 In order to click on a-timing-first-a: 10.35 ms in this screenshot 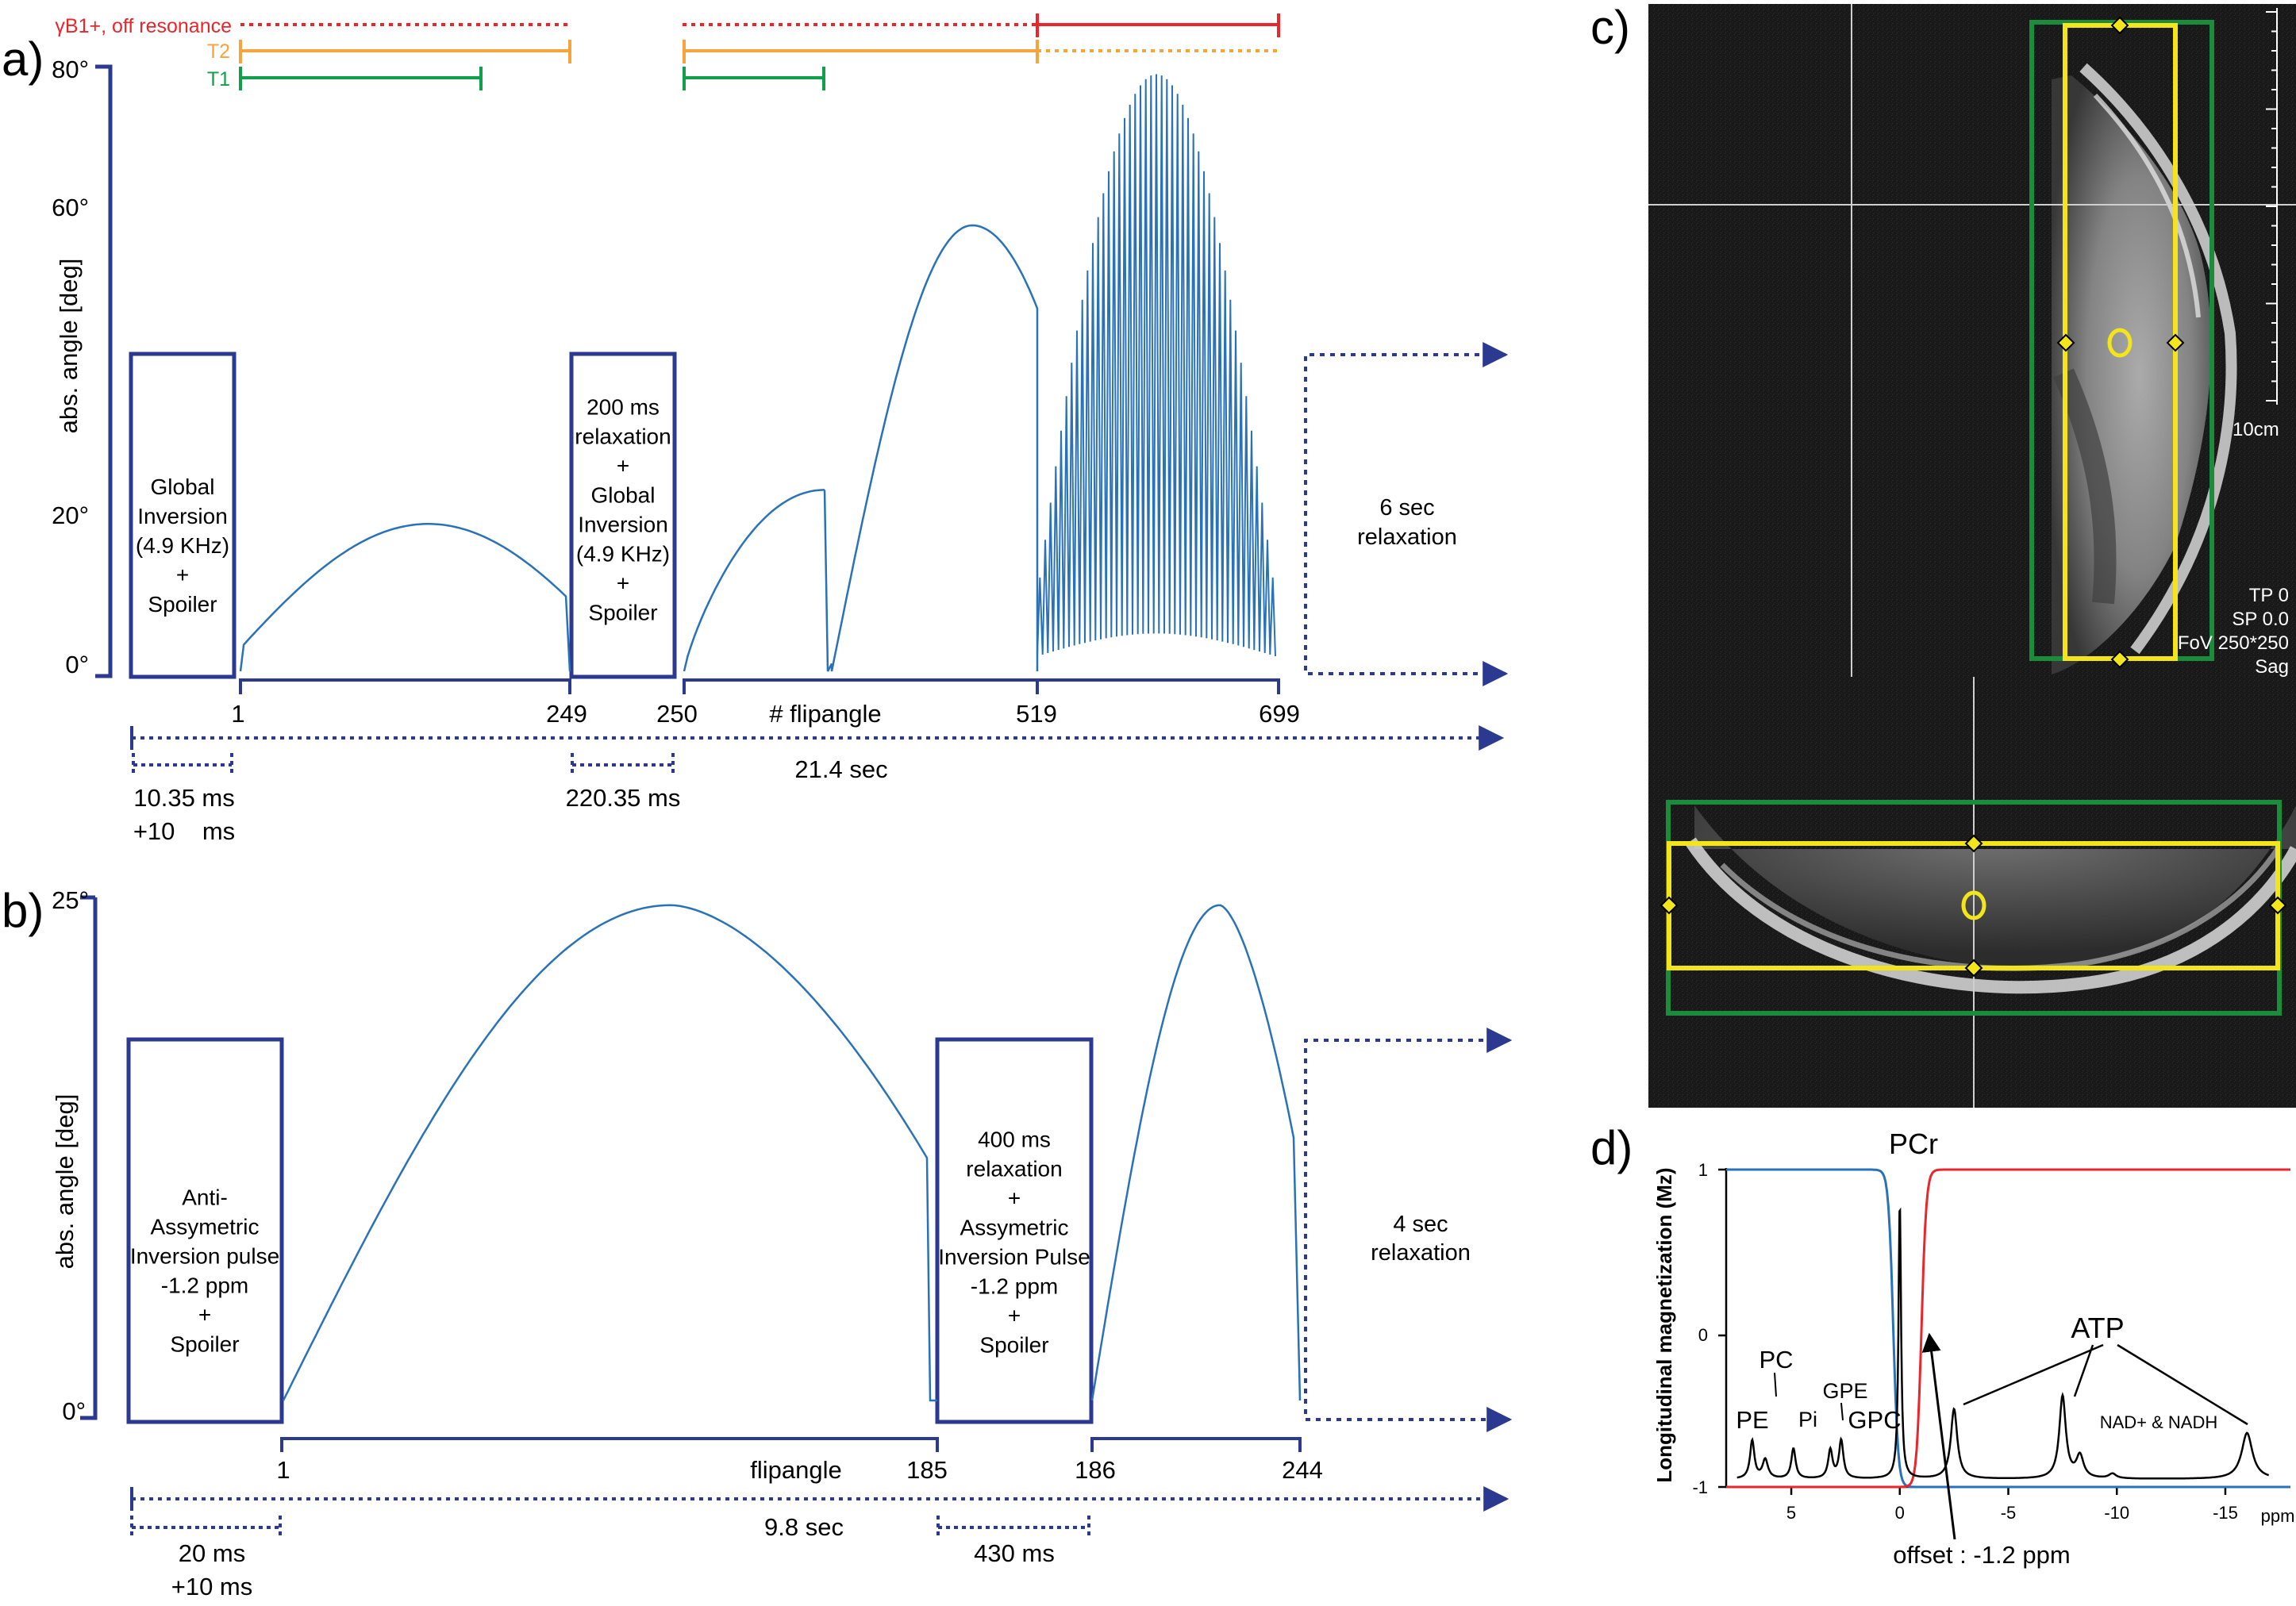, I will do `click(184, 798)`.